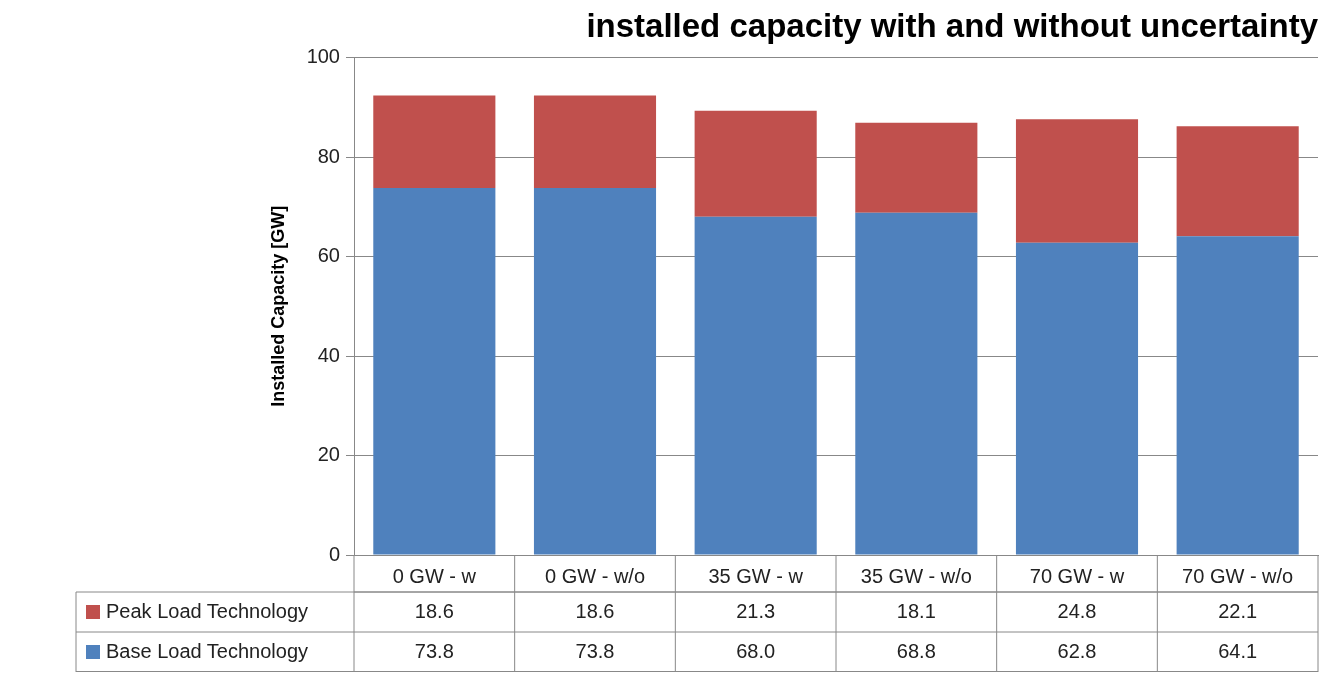  What do you see at coordinates (756, 650) in the screenshot?
I see `data-label: 68.0` at bounding box center [756, 650].